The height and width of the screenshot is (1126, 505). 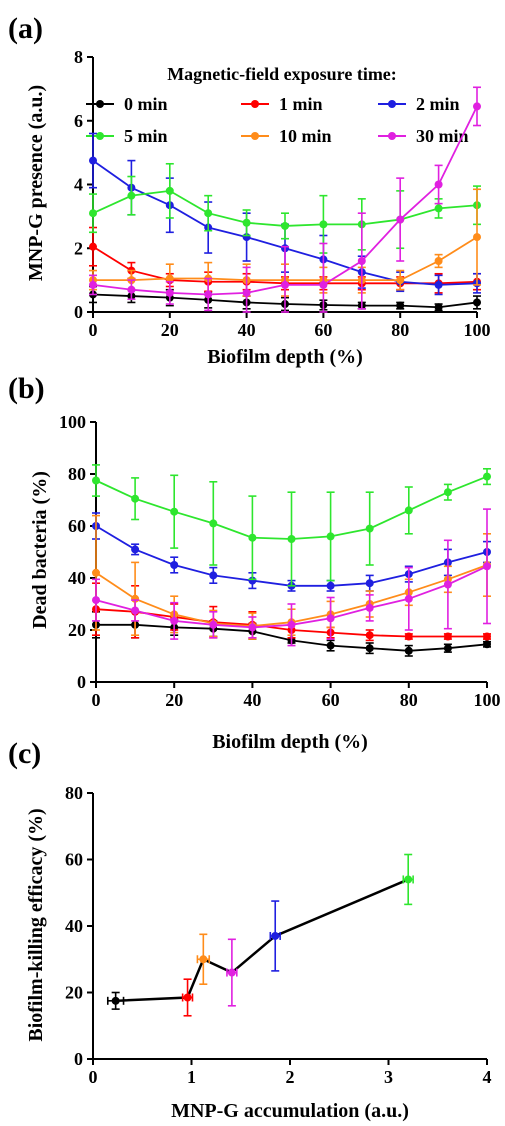 I want to click on y-axis-label-b: Dead bacteria (%), so click(x=40, y=550).